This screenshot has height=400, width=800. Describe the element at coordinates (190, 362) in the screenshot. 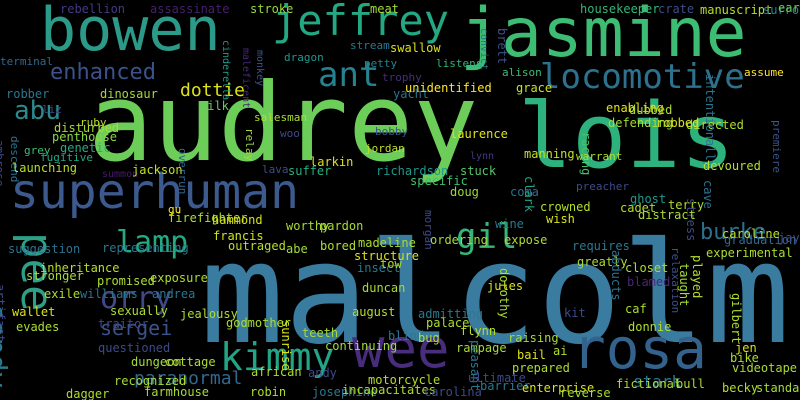

I see `word-171: cottage` at that location.